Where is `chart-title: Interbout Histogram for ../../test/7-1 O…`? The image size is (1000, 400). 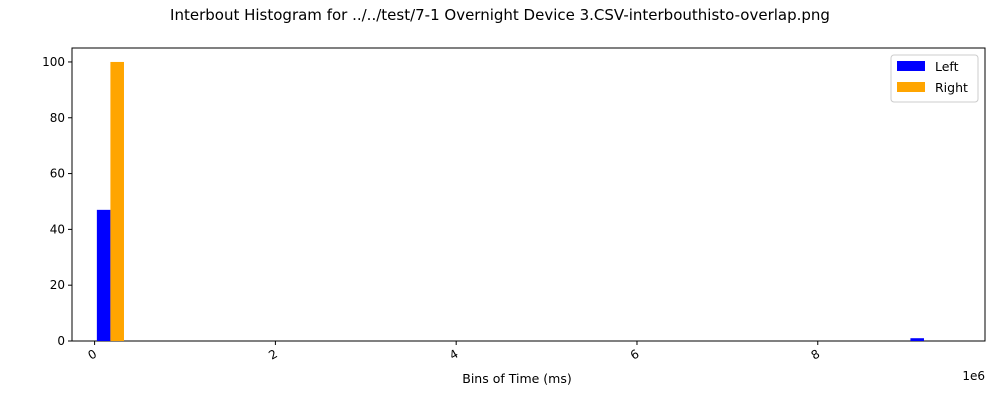
chart-title: Interbout Histogram for ../../test/7-1 O… is located at coordinates (500, 15).